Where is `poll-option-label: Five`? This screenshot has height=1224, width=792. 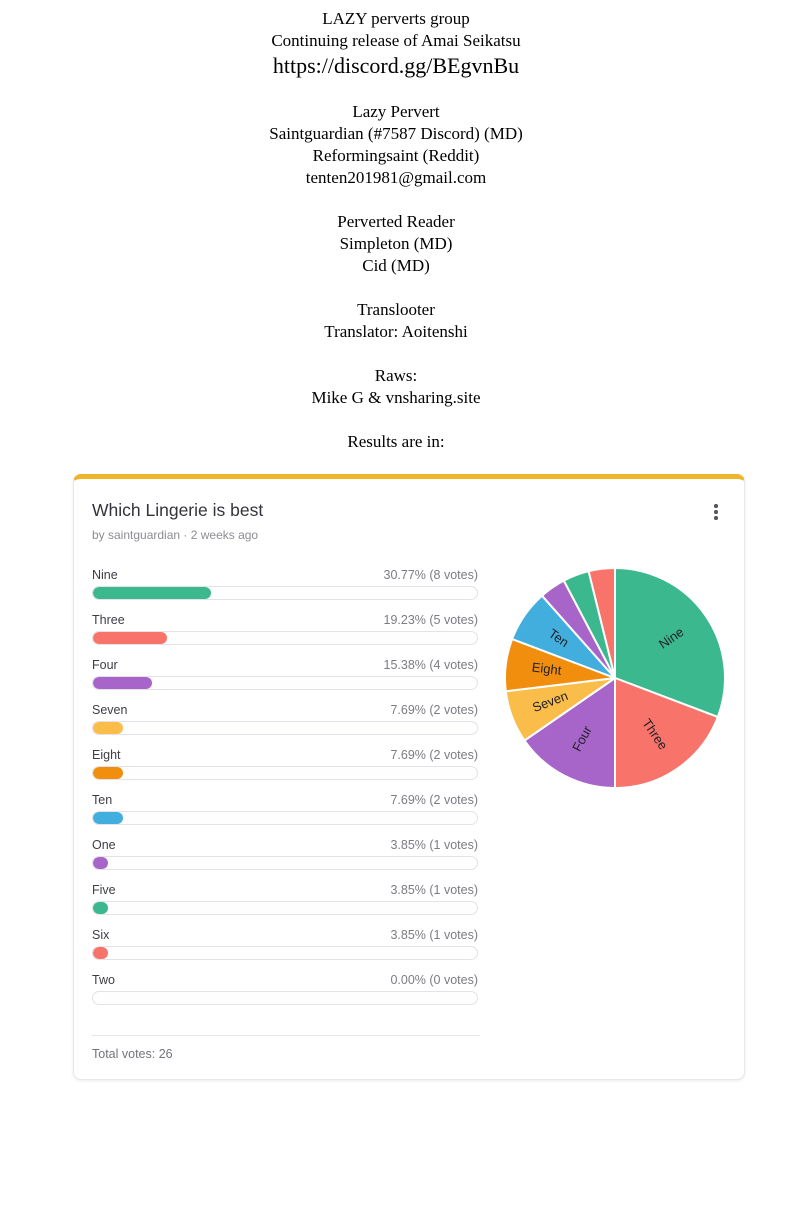
poll-option-label: Five is located at coordinates (104, 890).